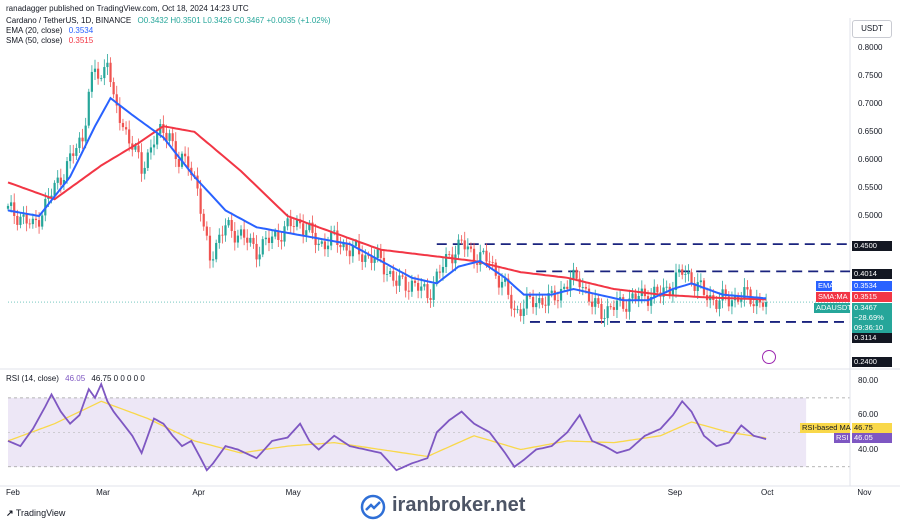 This screenshot has width=900, height=530. Describe the element at coordinates (872, 286) in the screenshot. I see `ema-value-badge: 0.3534` at that location.